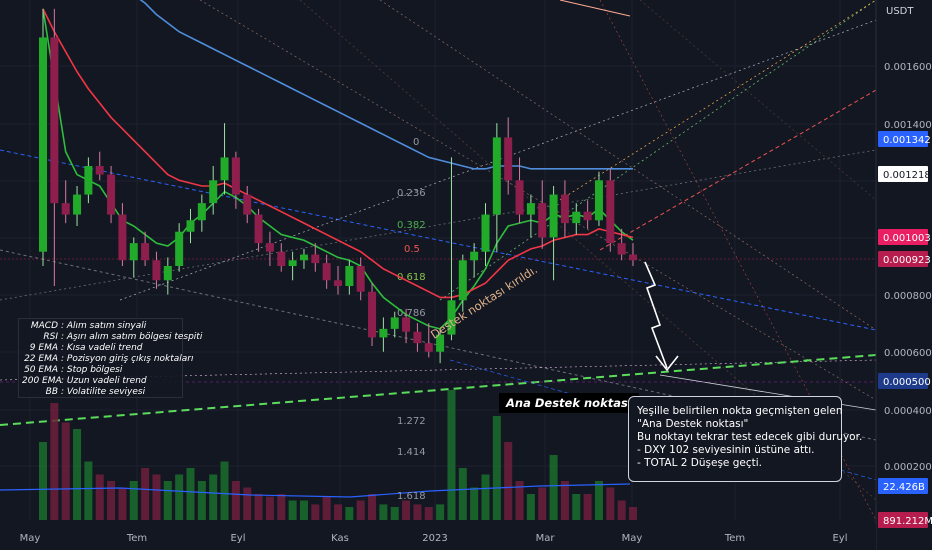 The height and width of the screenshot is (550, 932). Describe the element at coordinates (411, 496) in the screenshot. I see `fib-level-label: 1.618` at that location.